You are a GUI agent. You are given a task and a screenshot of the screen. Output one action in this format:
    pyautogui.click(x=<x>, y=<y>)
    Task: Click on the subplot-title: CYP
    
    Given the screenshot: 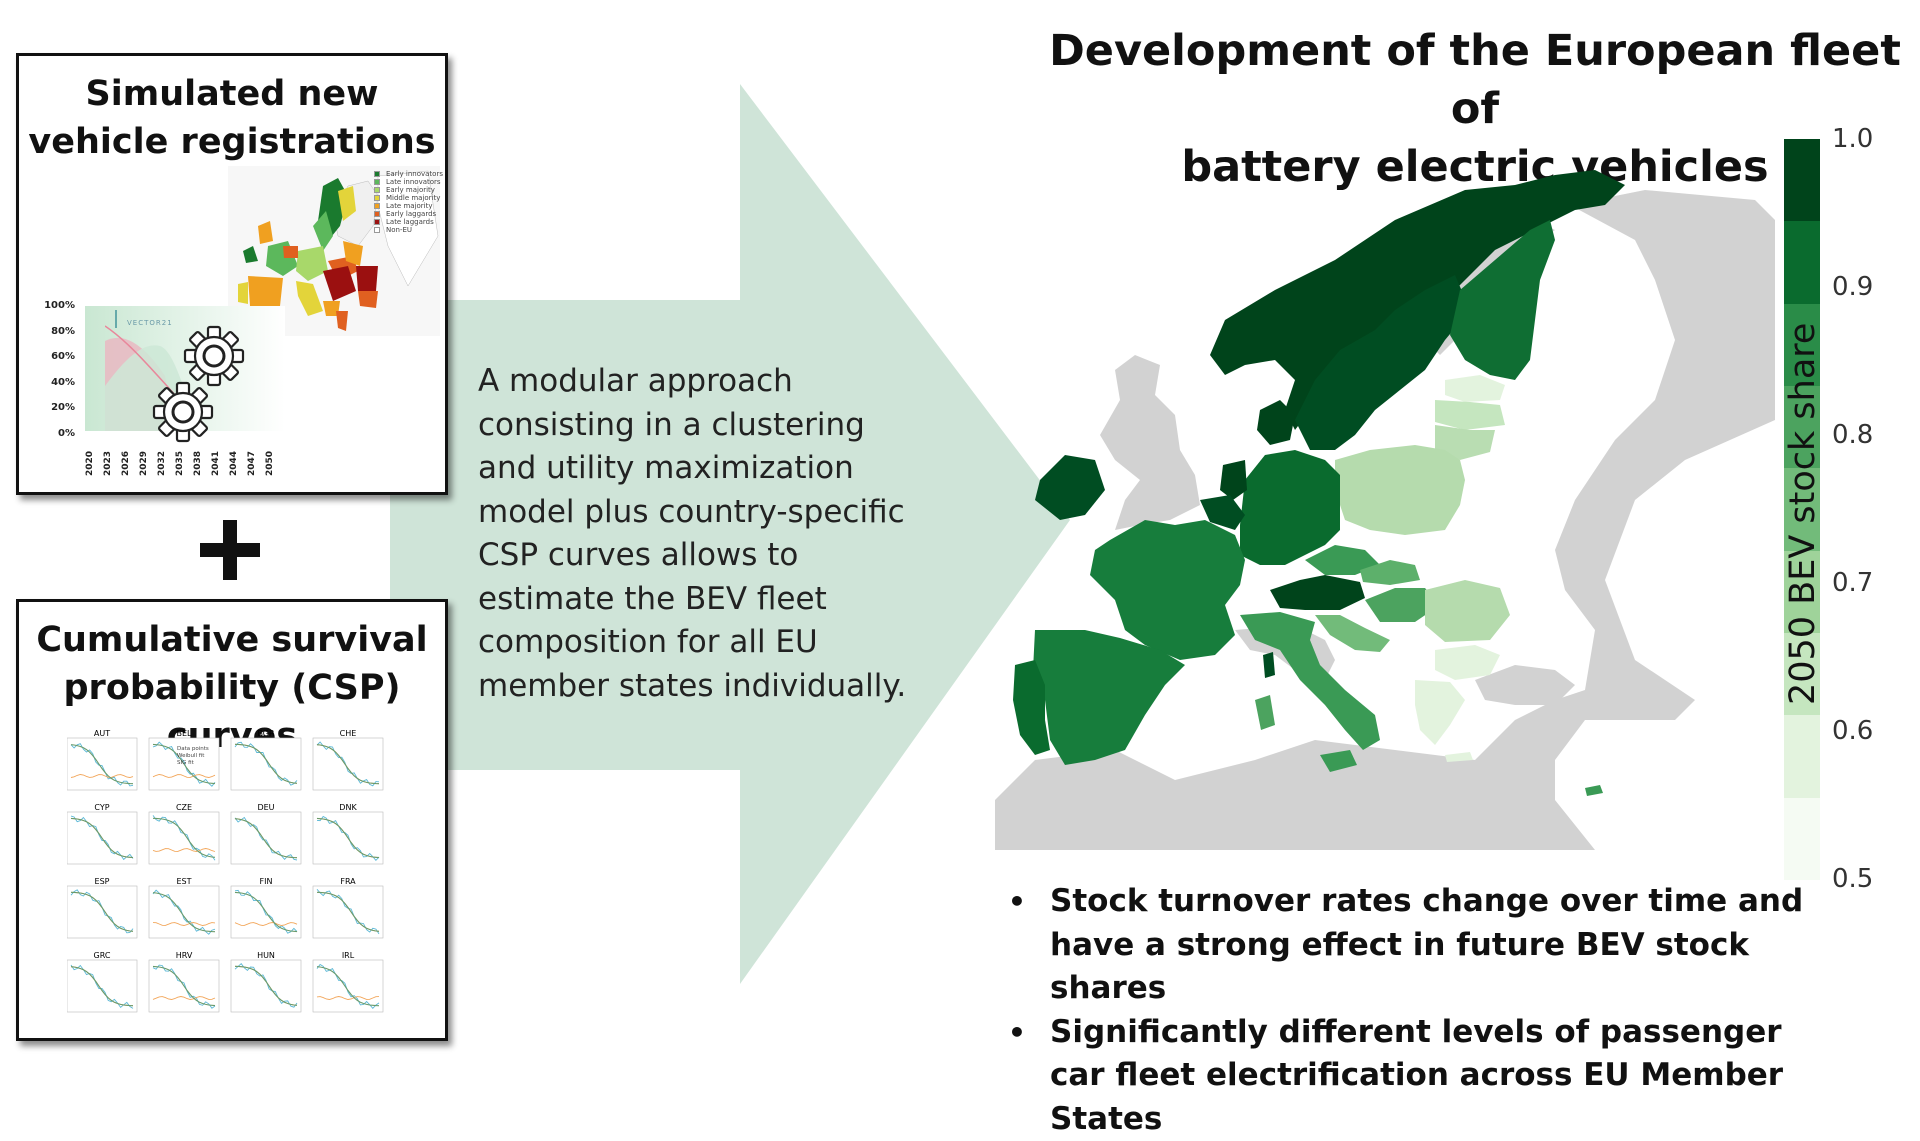 What is the action you would take?
    pyautogui.click(x=101, y=807)
    